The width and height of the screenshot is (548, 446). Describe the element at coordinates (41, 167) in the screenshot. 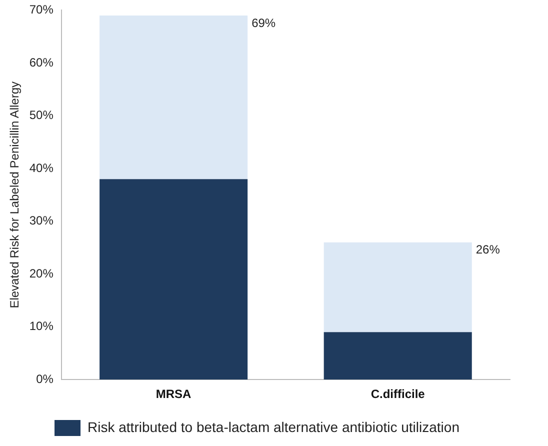

I see `y-tick-label: 40%` at that location.